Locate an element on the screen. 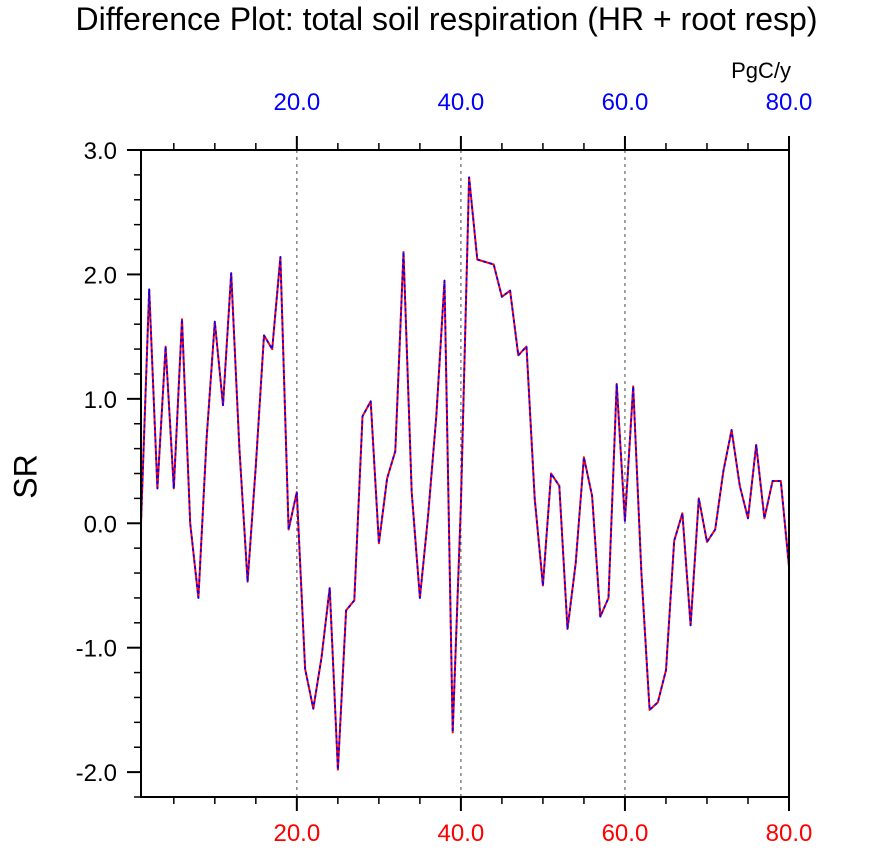 The image size is (893, 857). y-tick-label-3: 0.0 is located at coordinates (100, 524).